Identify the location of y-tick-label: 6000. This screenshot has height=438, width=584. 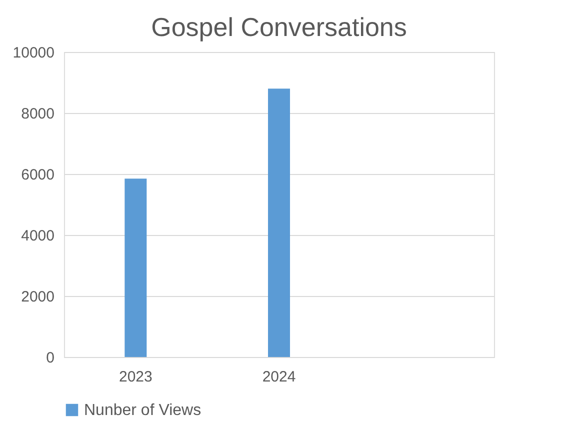
(37, 175).